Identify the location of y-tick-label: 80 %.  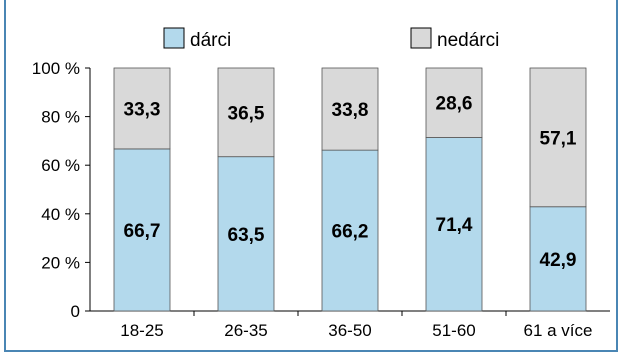
(60, 117).